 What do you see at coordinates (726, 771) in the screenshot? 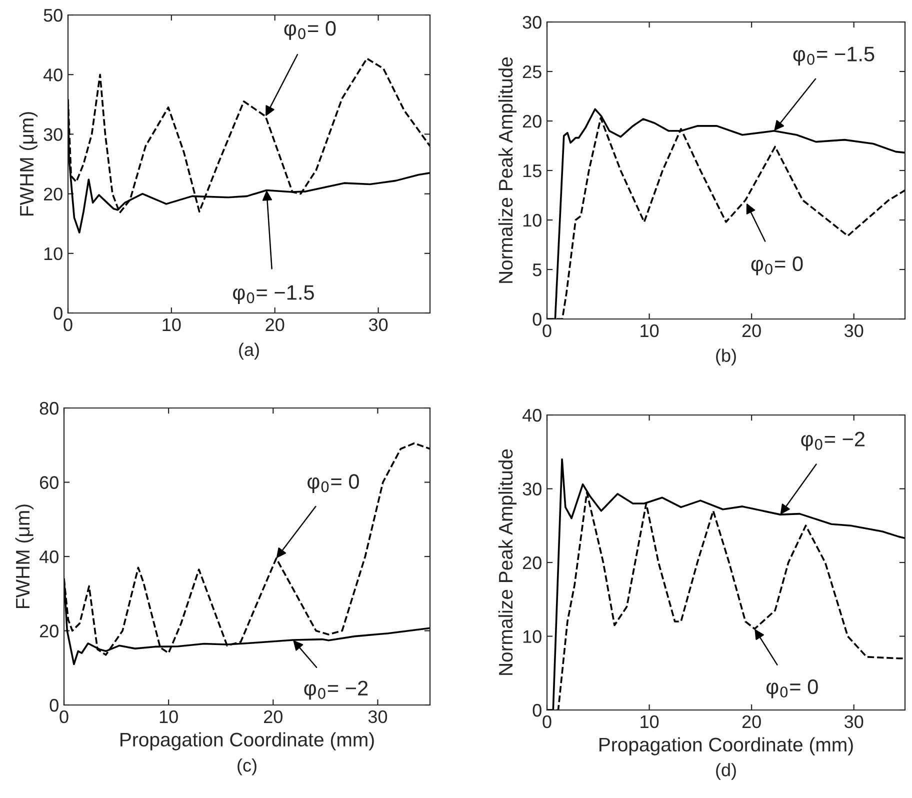
I see `text: (d)` at bounding box center [726, 771].